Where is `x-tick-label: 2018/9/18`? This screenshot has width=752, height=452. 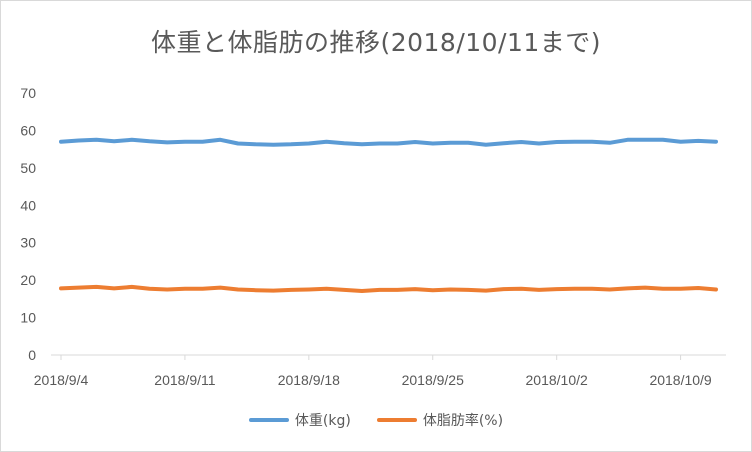 x-tick-label: 2018/9/18 is located at coordinates (309, 380).